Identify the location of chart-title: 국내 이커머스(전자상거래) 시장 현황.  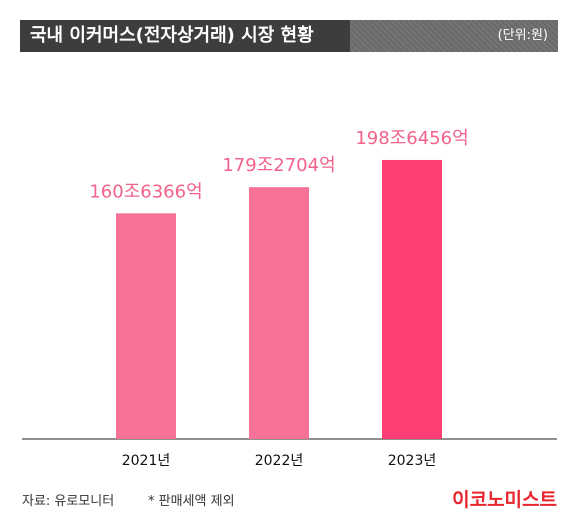
(172, 35).